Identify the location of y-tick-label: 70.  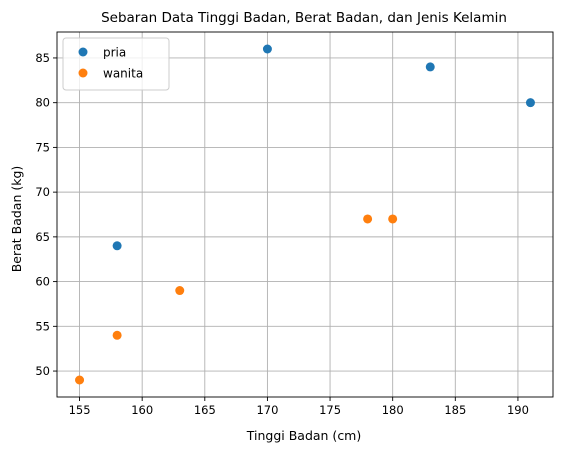
(42, 192).